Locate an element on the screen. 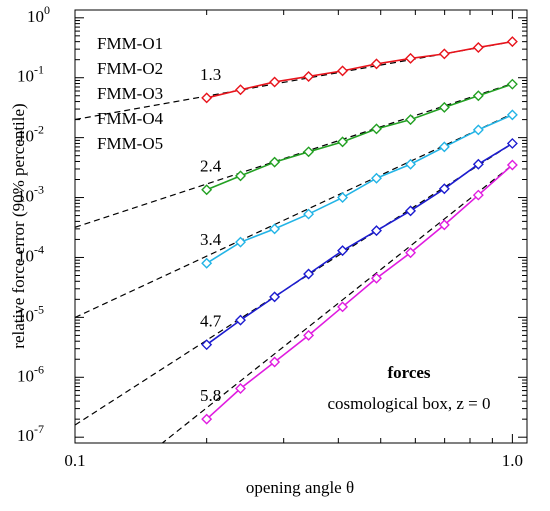 The width and height of the screenshot is (550, 511). y-tick-label: 10⁻⁷ is located at coordinates (30, 433).